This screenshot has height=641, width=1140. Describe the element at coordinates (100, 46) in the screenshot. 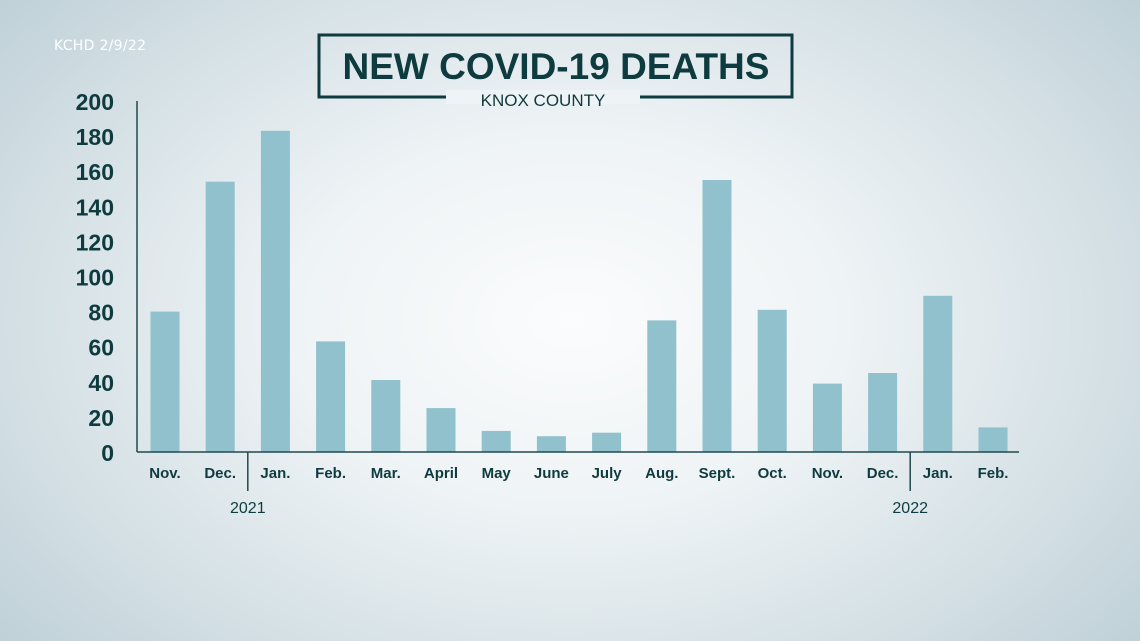

I see `source-label: KCHD 2/9/22` at that location.